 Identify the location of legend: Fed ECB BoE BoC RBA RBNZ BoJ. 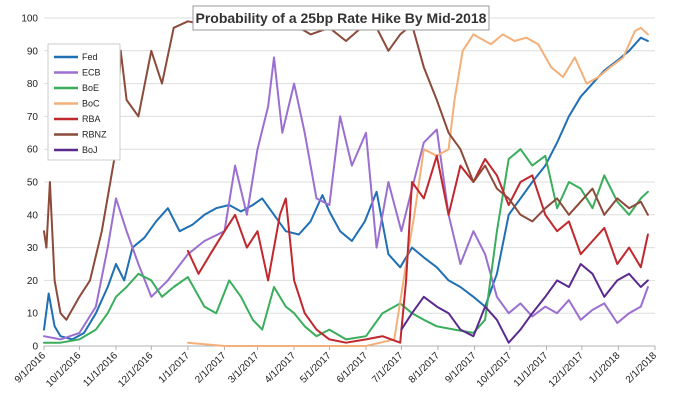
(84, 102).